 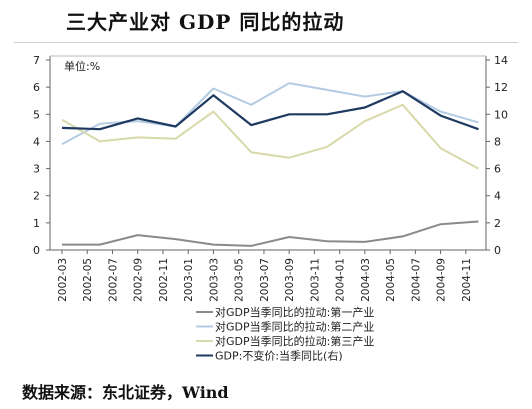 What do you see at coordinates (265, 280) in the screenshot?
I see `x-tick-label: 2003-07` at bounding box center [265, 280].